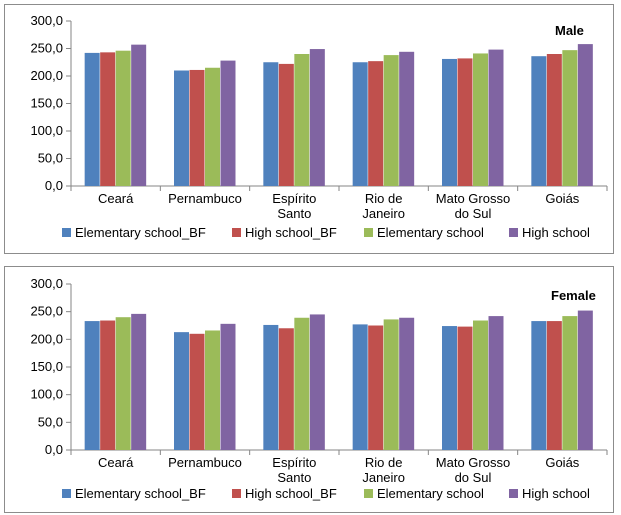  What do you see at coordinates (569, 30) in the screenshot?
I see `chart-title: Male` at bounding box center [569, 30].